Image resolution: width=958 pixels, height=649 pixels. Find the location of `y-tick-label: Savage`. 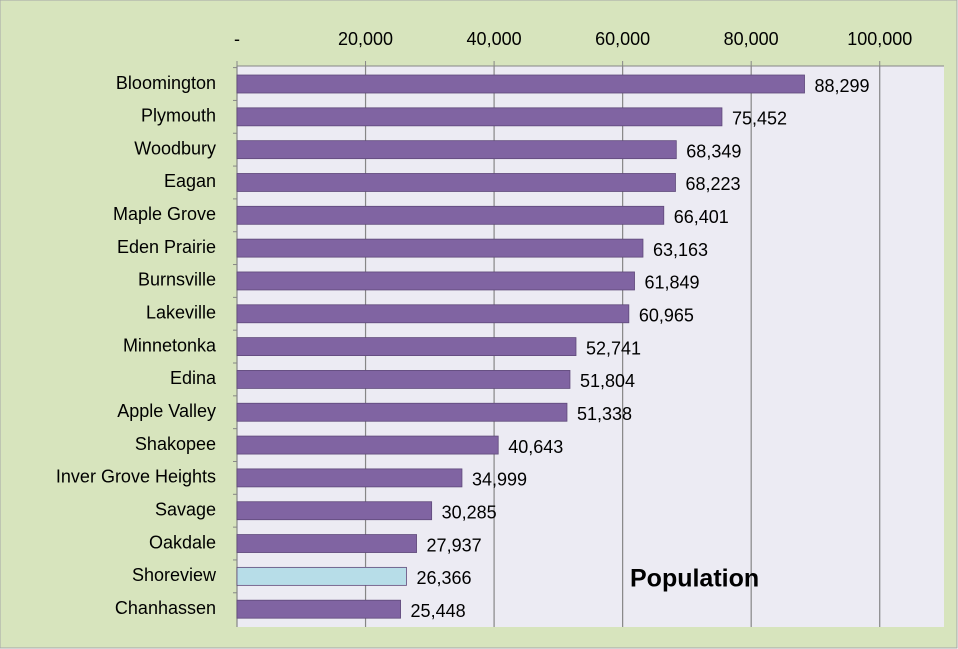

y-tick-label: Savage is located at coordinates (185, 509).